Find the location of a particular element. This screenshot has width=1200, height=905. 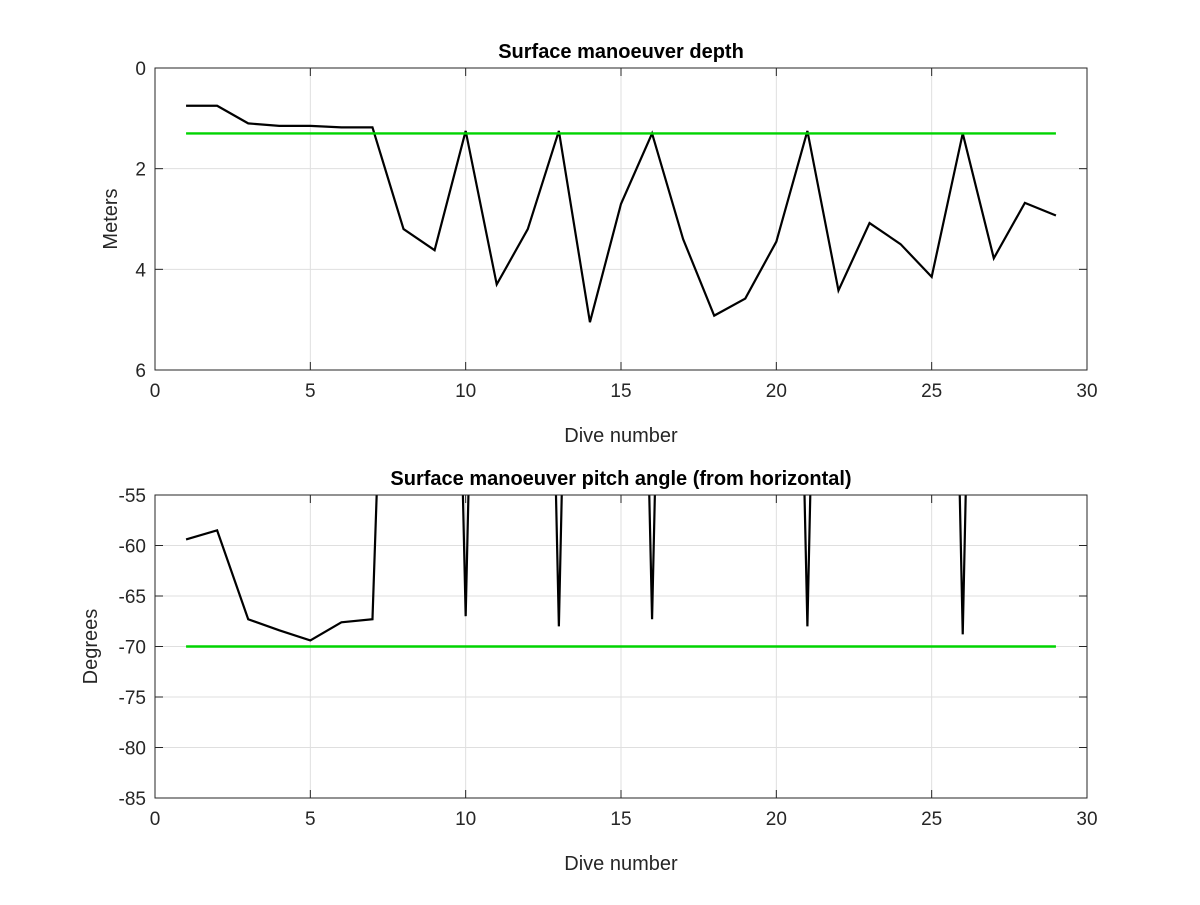

y-tick-label: 0 is located at coordinates (140, 69).